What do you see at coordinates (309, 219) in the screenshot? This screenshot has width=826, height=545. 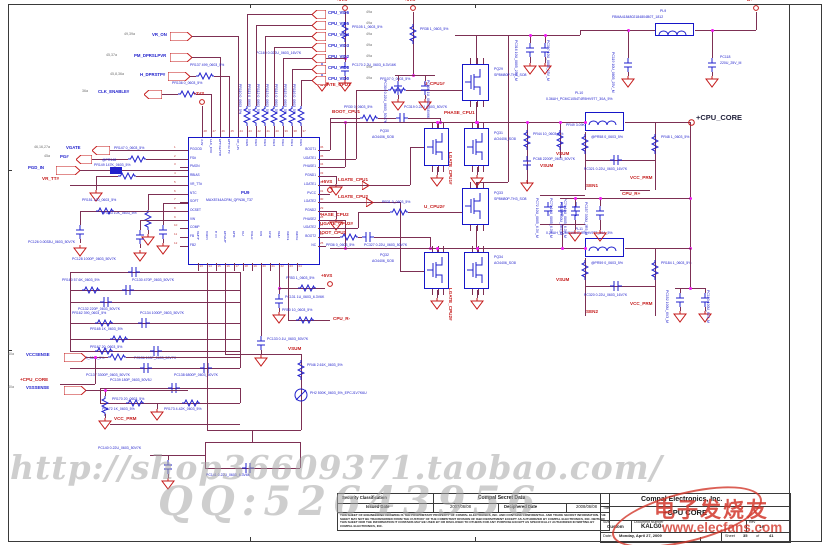 I see `ic-pin-name: PHASE2` at bounding box center [309, 219].